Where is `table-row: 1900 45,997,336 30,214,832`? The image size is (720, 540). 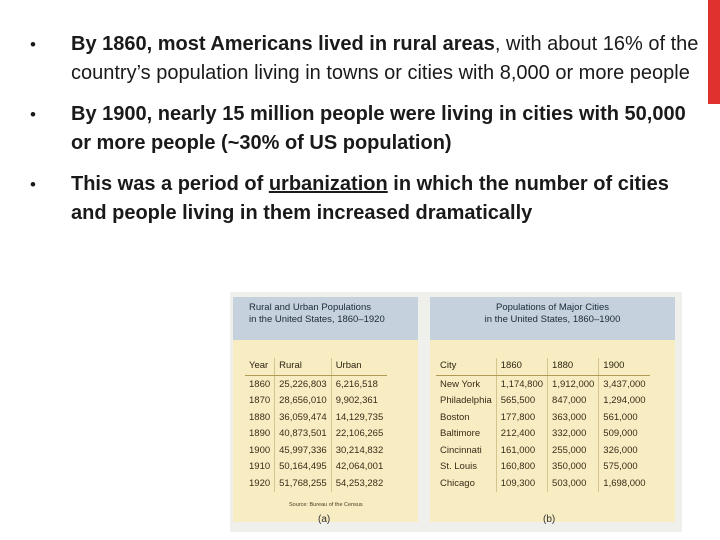 table-row: 1900 45,997,336 30,214,832 is located at coordinates (316, 450).